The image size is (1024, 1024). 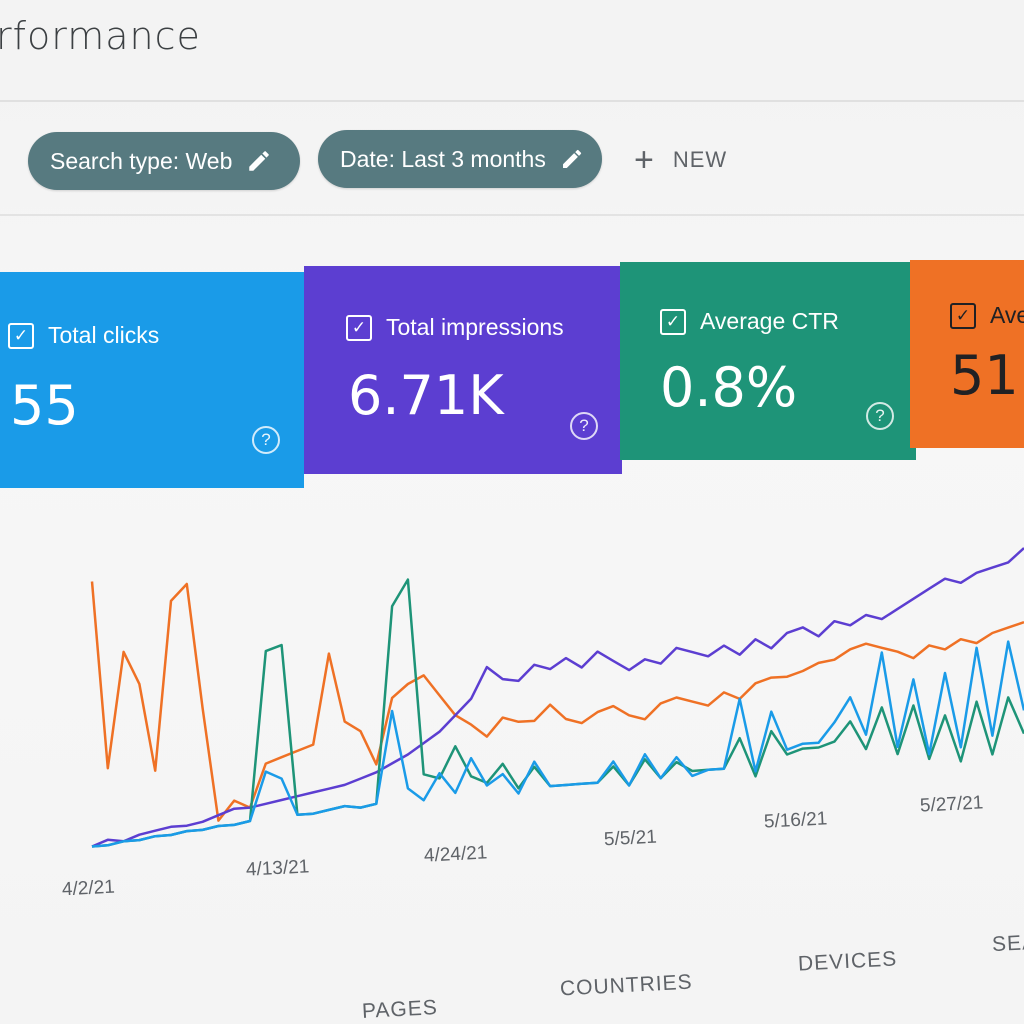 I want to click on date-chip-label: Date: Last 3 months, so click(x=443, y=158).